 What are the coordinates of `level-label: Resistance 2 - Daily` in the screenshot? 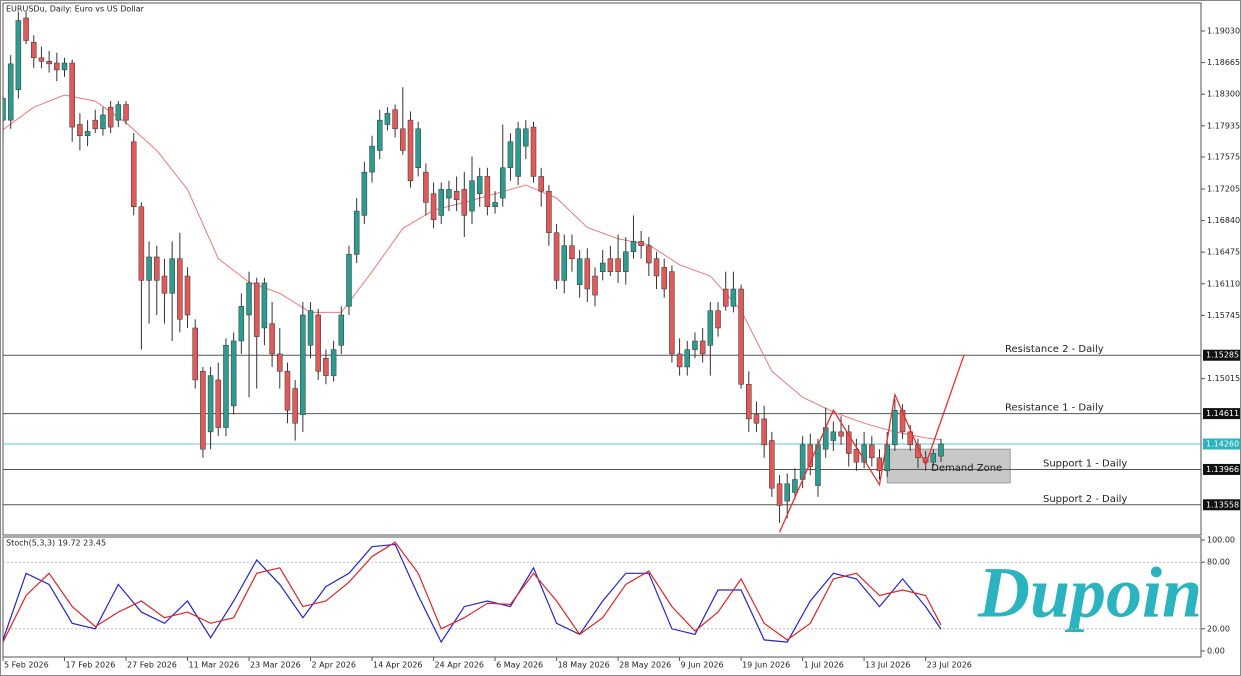 It's located at (1054, 349).